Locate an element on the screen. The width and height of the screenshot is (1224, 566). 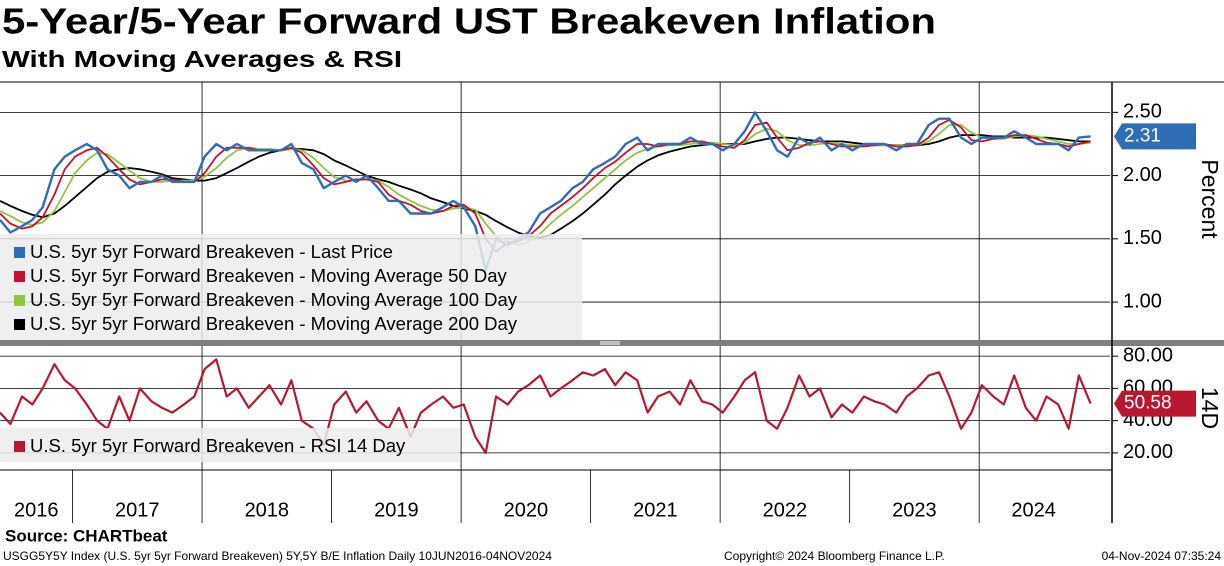
x-tick-label: 2016 is located at coordinates (36, 510).